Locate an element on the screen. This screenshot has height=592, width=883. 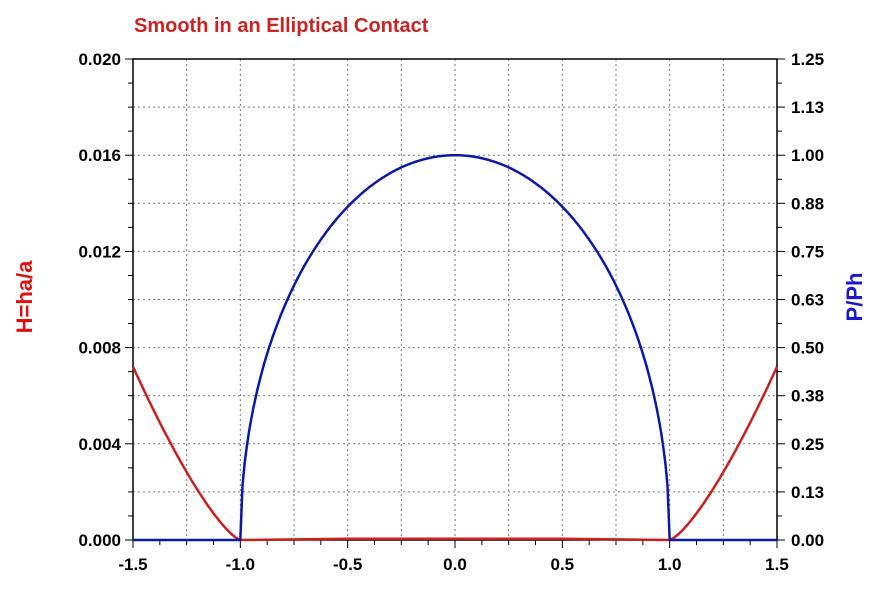
y2-tick-label: 1.00 is located at coordinates (807, 155).